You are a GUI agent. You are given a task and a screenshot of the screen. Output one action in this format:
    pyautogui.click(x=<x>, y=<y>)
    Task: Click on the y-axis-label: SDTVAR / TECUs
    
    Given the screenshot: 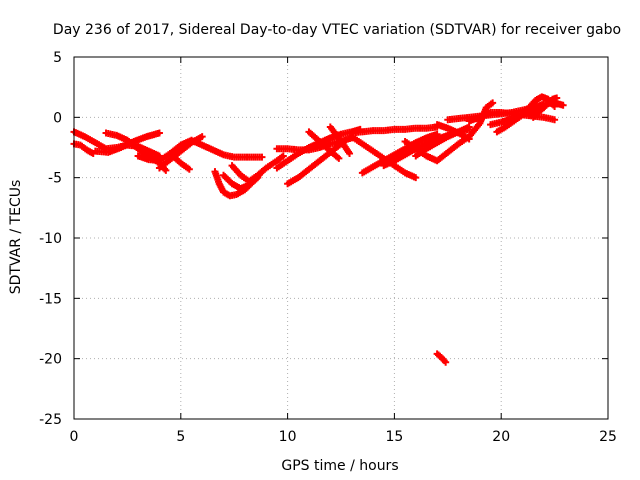 What is the action you would take?
    pyautogui.click(x=16, y=237)
    